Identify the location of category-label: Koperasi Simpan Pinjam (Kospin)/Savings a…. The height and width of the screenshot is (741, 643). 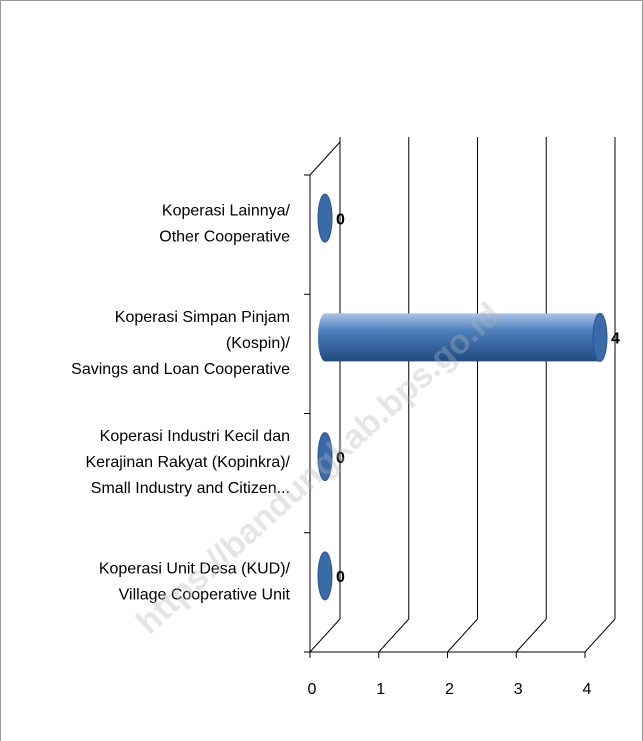
(180, 343).